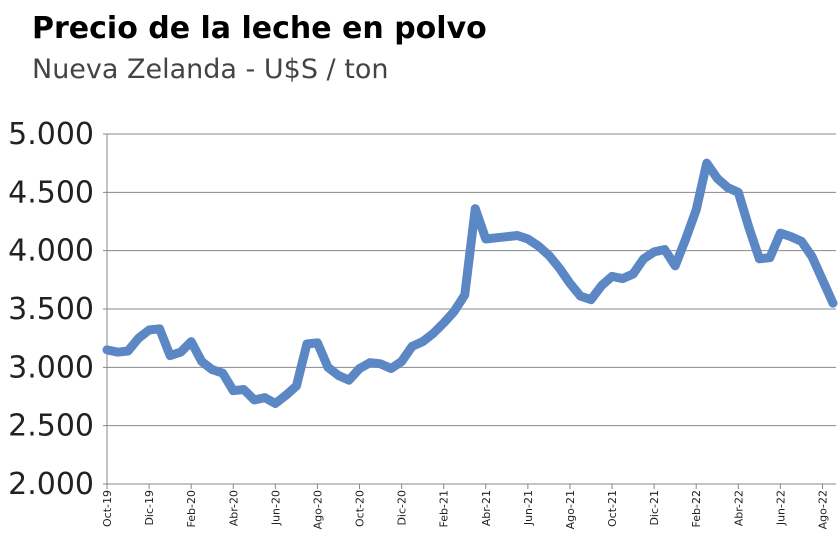 This screenshot has width=840, height=548. I want to click on x-tick-label: Feb-20, so click(191, 508).